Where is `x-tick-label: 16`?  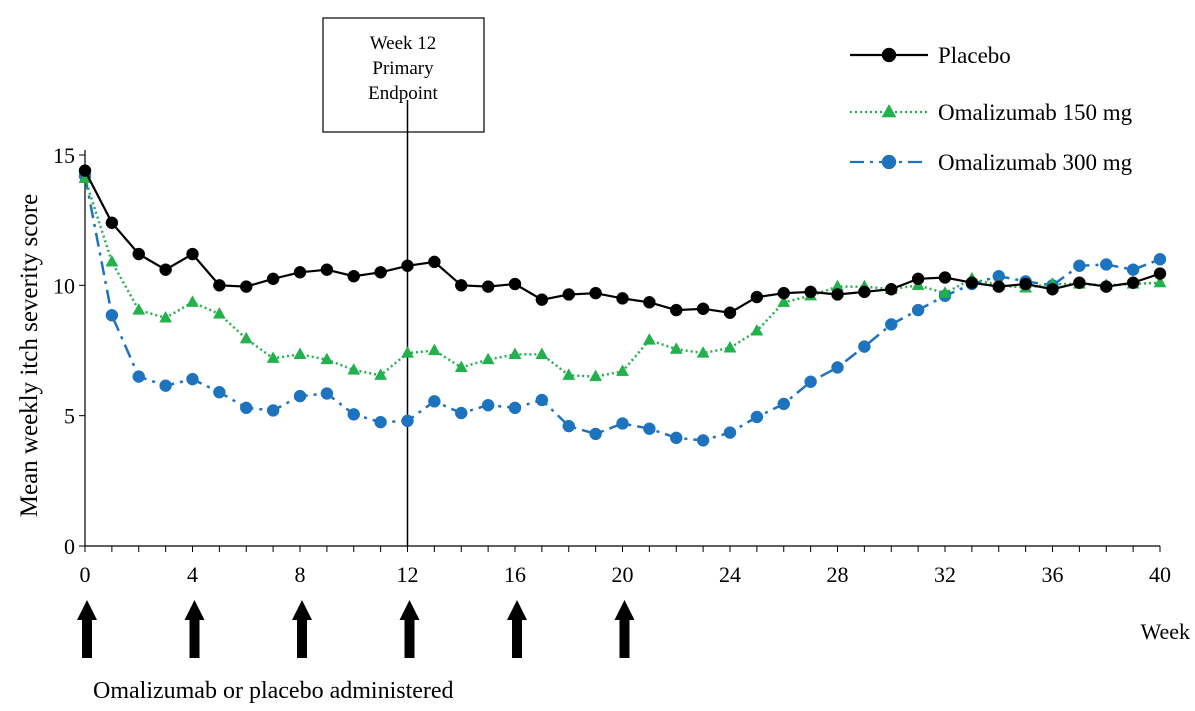 x-tick-label: 16 is located at coordinates (515, 574).